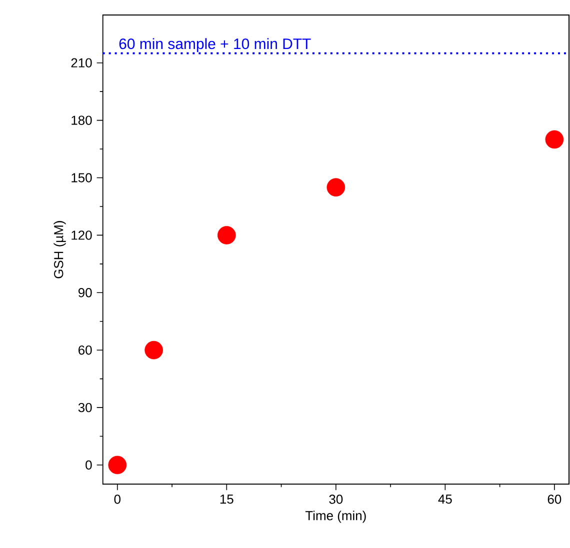  What do you see at coordinates (85, 293) in the screenshot?
I see `y-tick-label: 90` at bounding box center [85, 293].